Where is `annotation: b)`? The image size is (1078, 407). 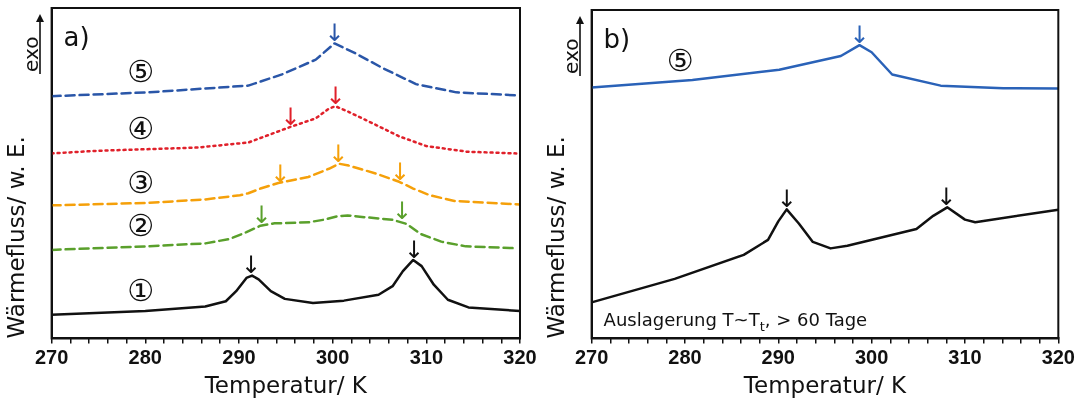
annotation: b) is located at coordinates (617, 39).